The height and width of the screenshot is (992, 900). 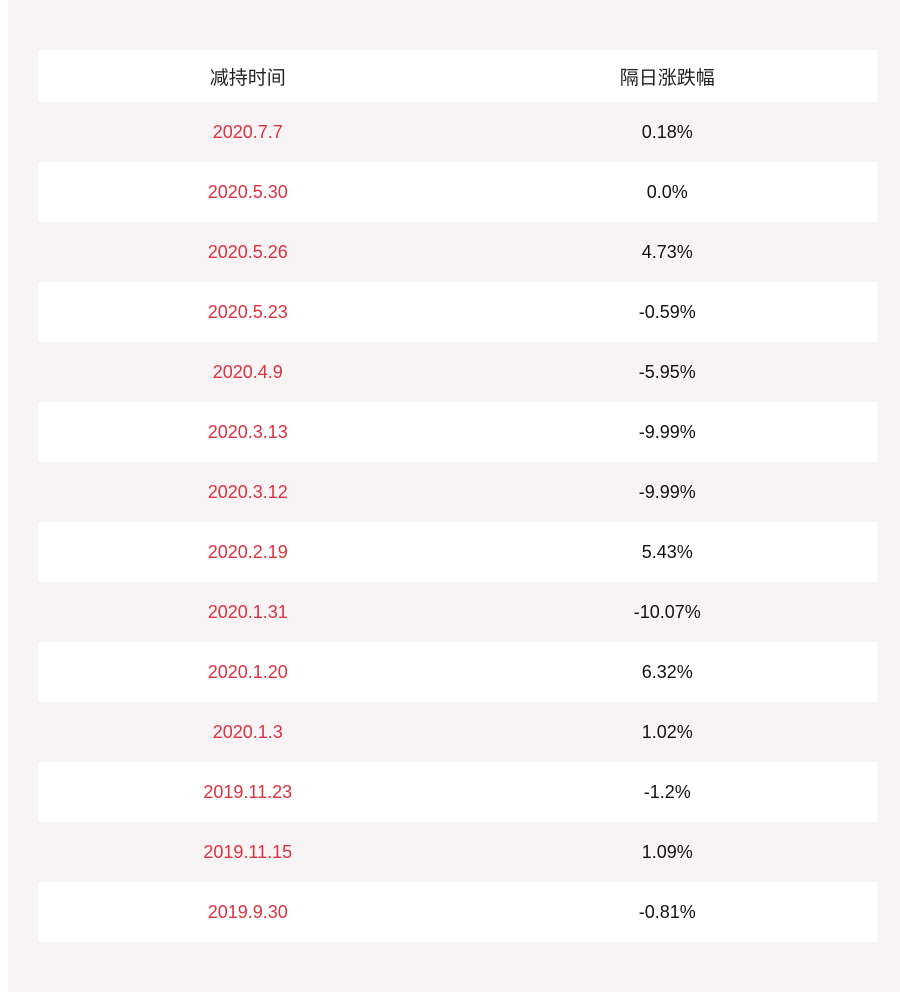 I want to click on table-row: 2020.2.19 5.43%, so click(x=457, y=552).